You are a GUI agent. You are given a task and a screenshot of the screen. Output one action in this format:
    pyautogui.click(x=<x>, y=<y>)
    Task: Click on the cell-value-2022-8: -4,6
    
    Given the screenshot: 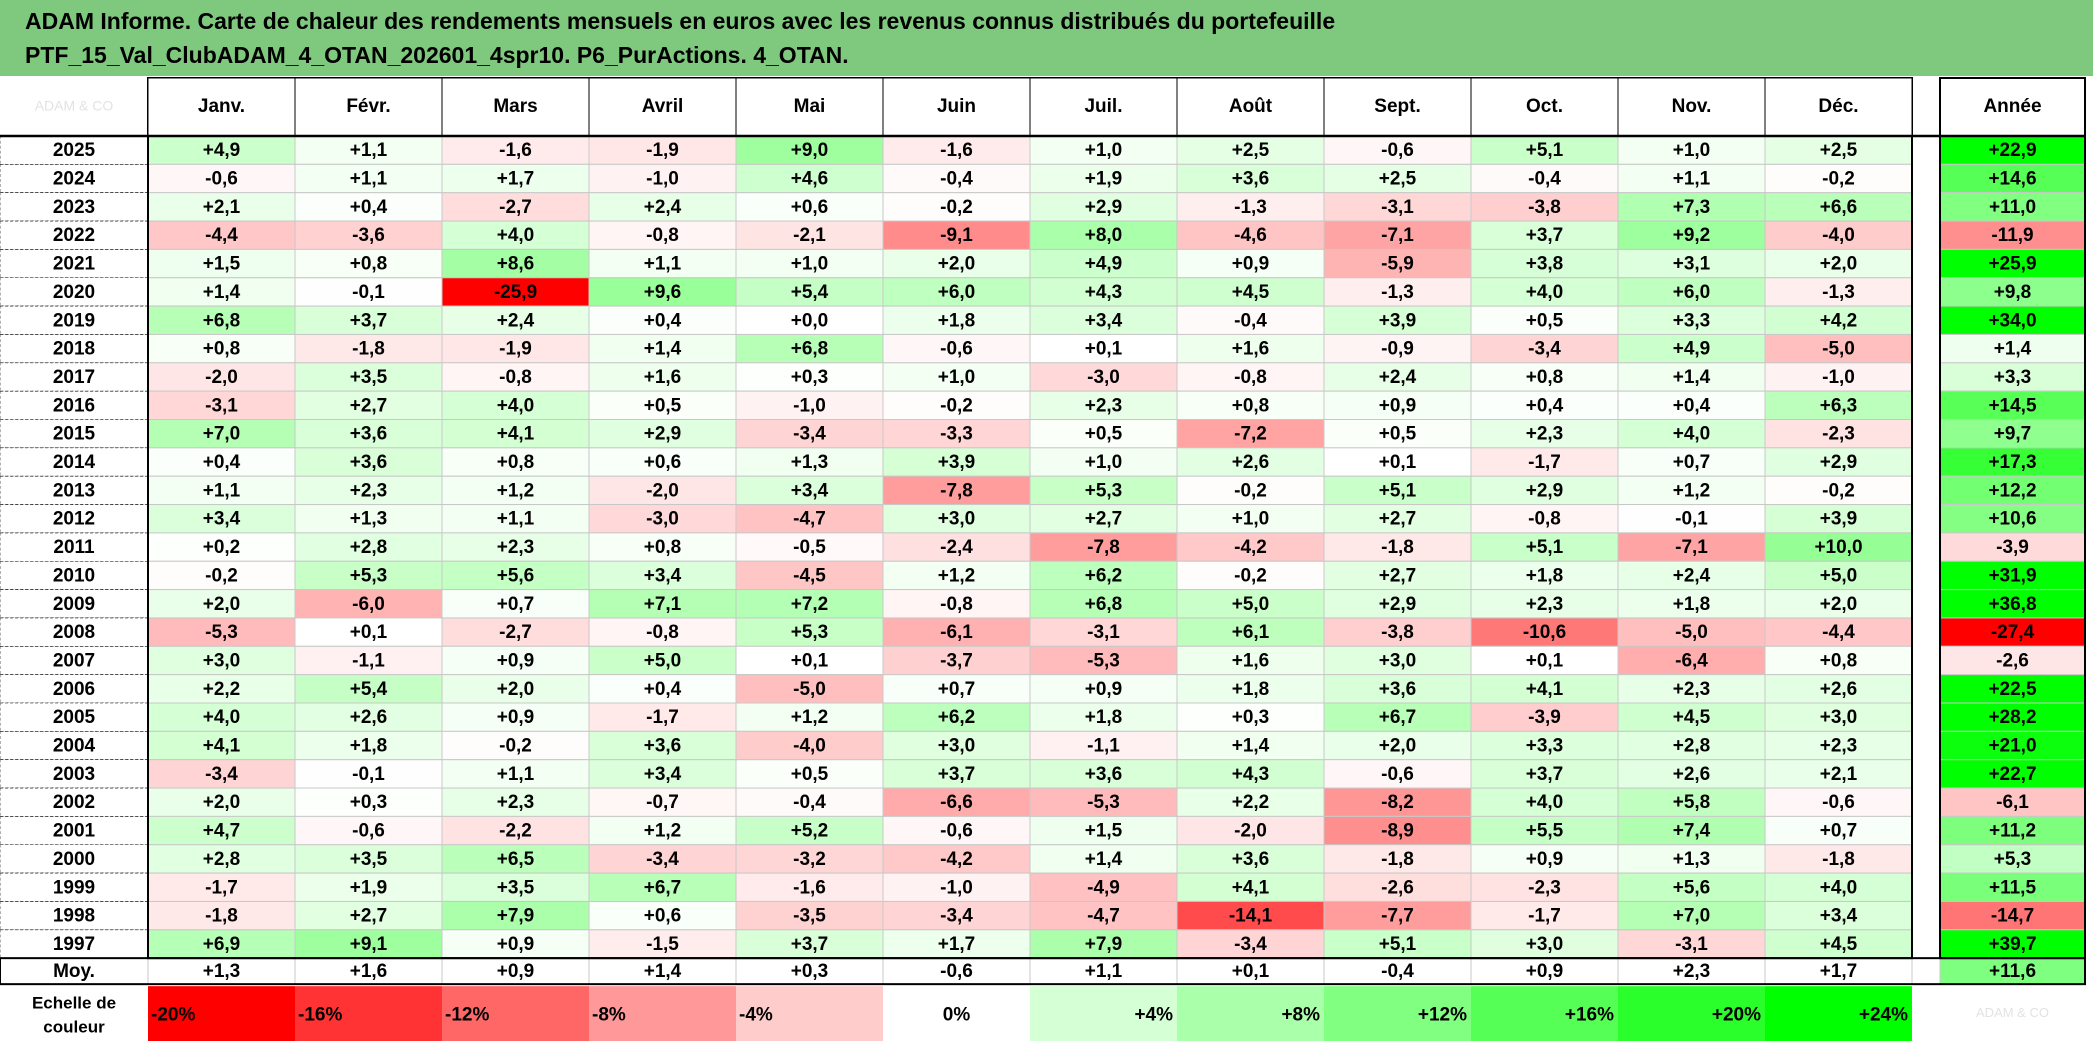 What is the action you would take?
    pyautogui.click(x=1250, y=235)
    